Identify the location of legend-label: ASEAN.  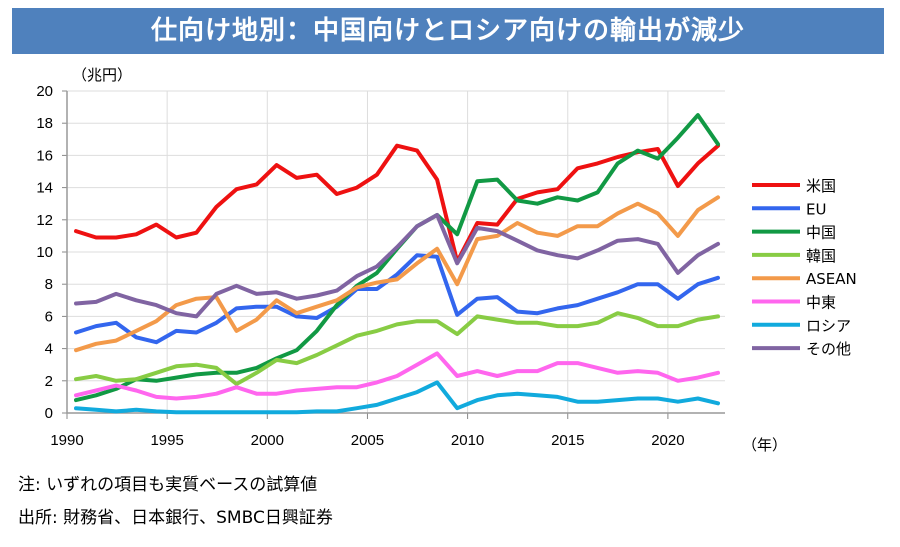
(831, 279).